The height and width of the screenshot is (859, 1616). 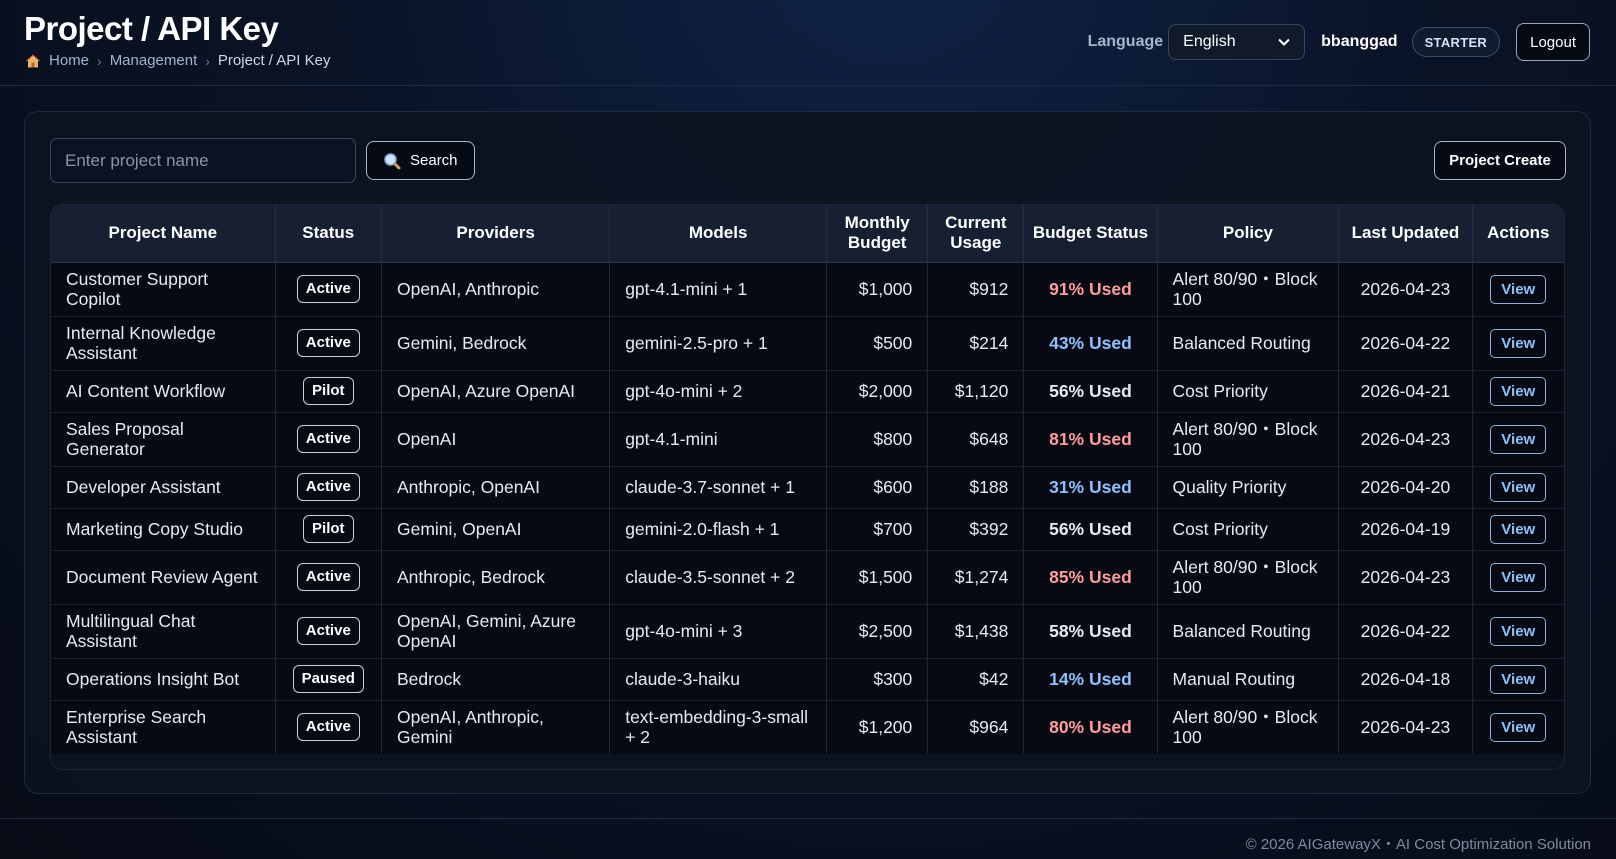 What do you see at coordinates (328, 391) in the screenshot?
I see `status-badge: Pilot` at bounding box center [328, 391].